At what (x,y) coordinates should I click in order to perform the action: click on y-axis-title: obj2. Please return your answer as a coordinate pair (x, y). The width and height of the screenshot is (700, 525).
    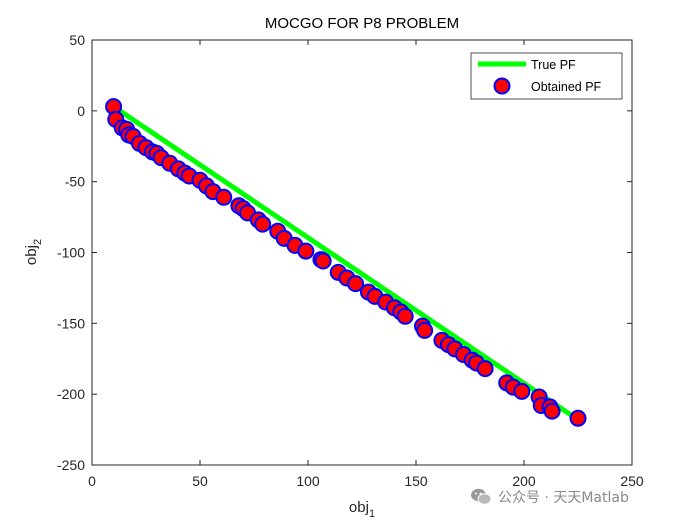
    Looking at the image, I should click on (33, 252).